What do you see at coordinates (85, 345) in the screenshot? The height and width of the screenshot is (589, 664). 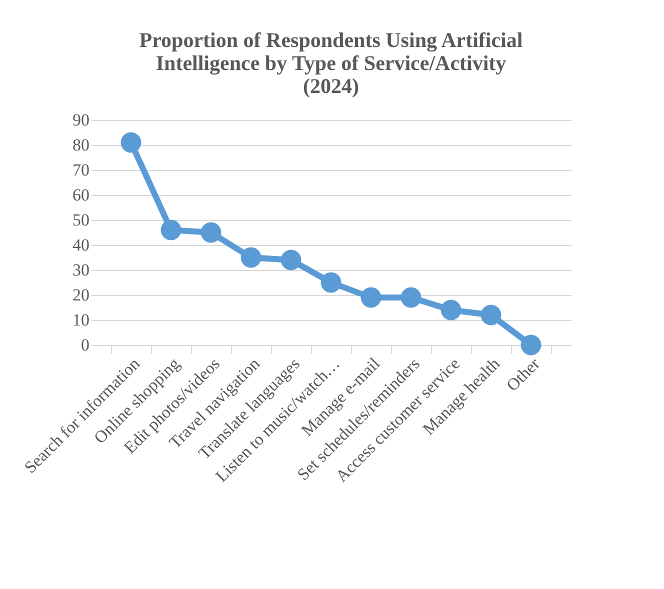 I see `y-tick-label: 0` at bounding box center [85, 345].